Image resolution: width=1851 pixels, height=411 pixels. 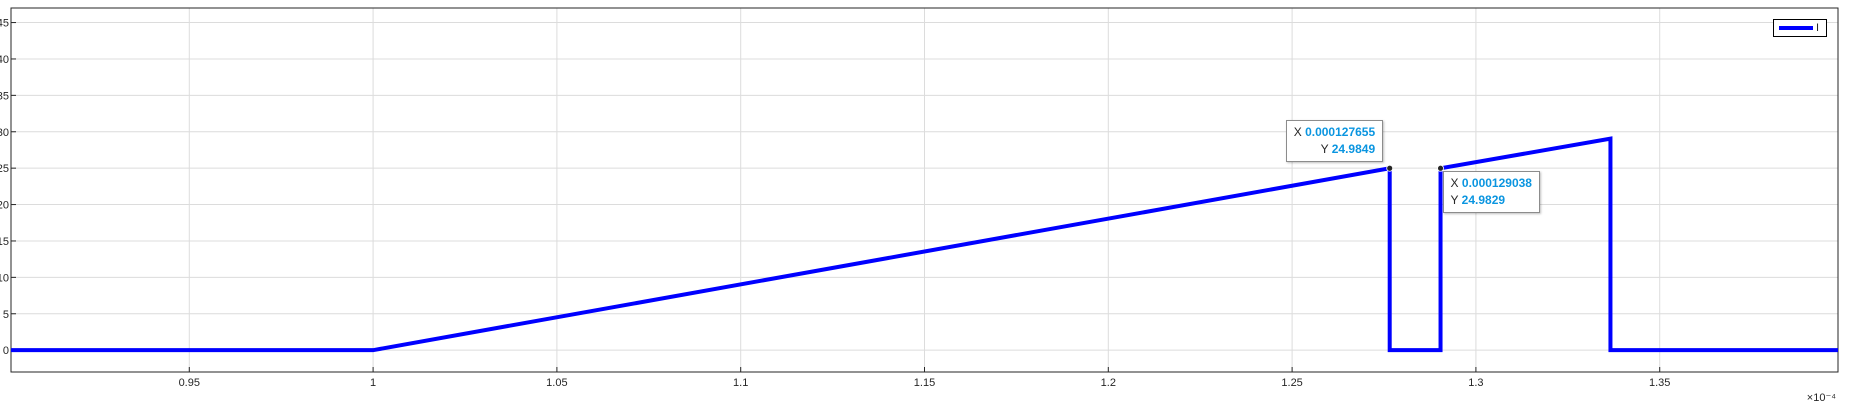 I want to click on y-tick-label: 10, so click(x=4, y=278).